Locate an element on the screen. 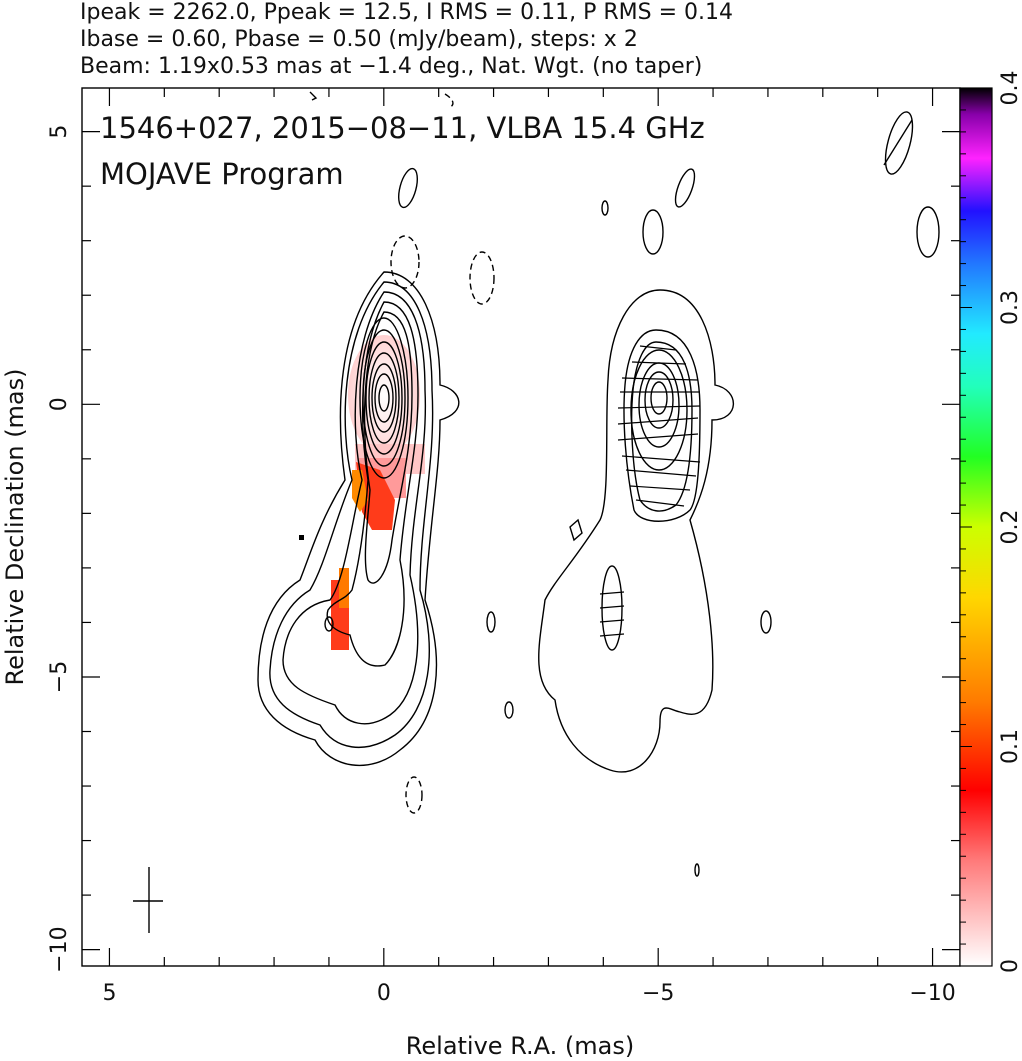  y-axis-label: Relative Declination (mas) is located at coordinates (15, 526).